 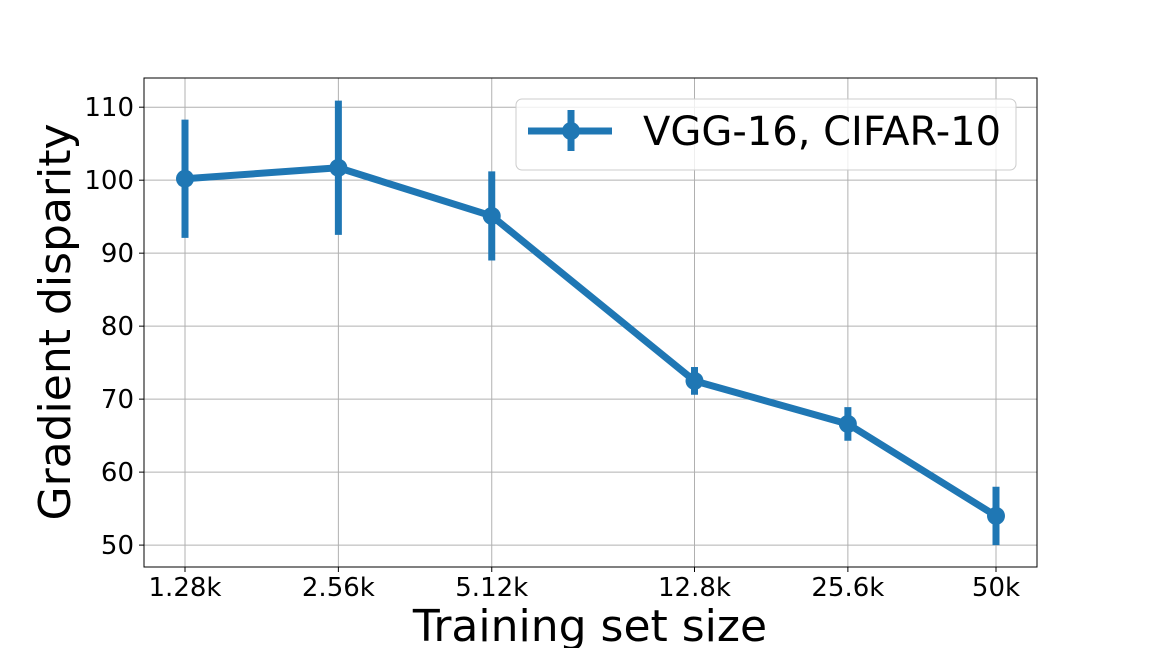 I want to click on y-ticks: 50 60 70 80 90 100 110, so click(x=114, y=327).